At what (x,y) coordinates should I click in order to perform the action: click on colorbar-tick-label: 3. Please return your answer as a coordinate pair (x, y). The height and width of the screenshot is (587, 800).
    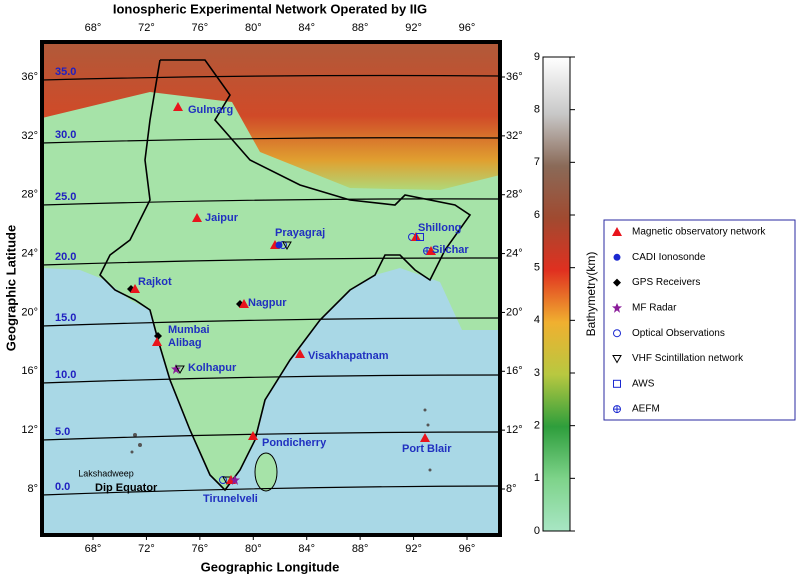
    Looking at the image, I should click on (537, 373).